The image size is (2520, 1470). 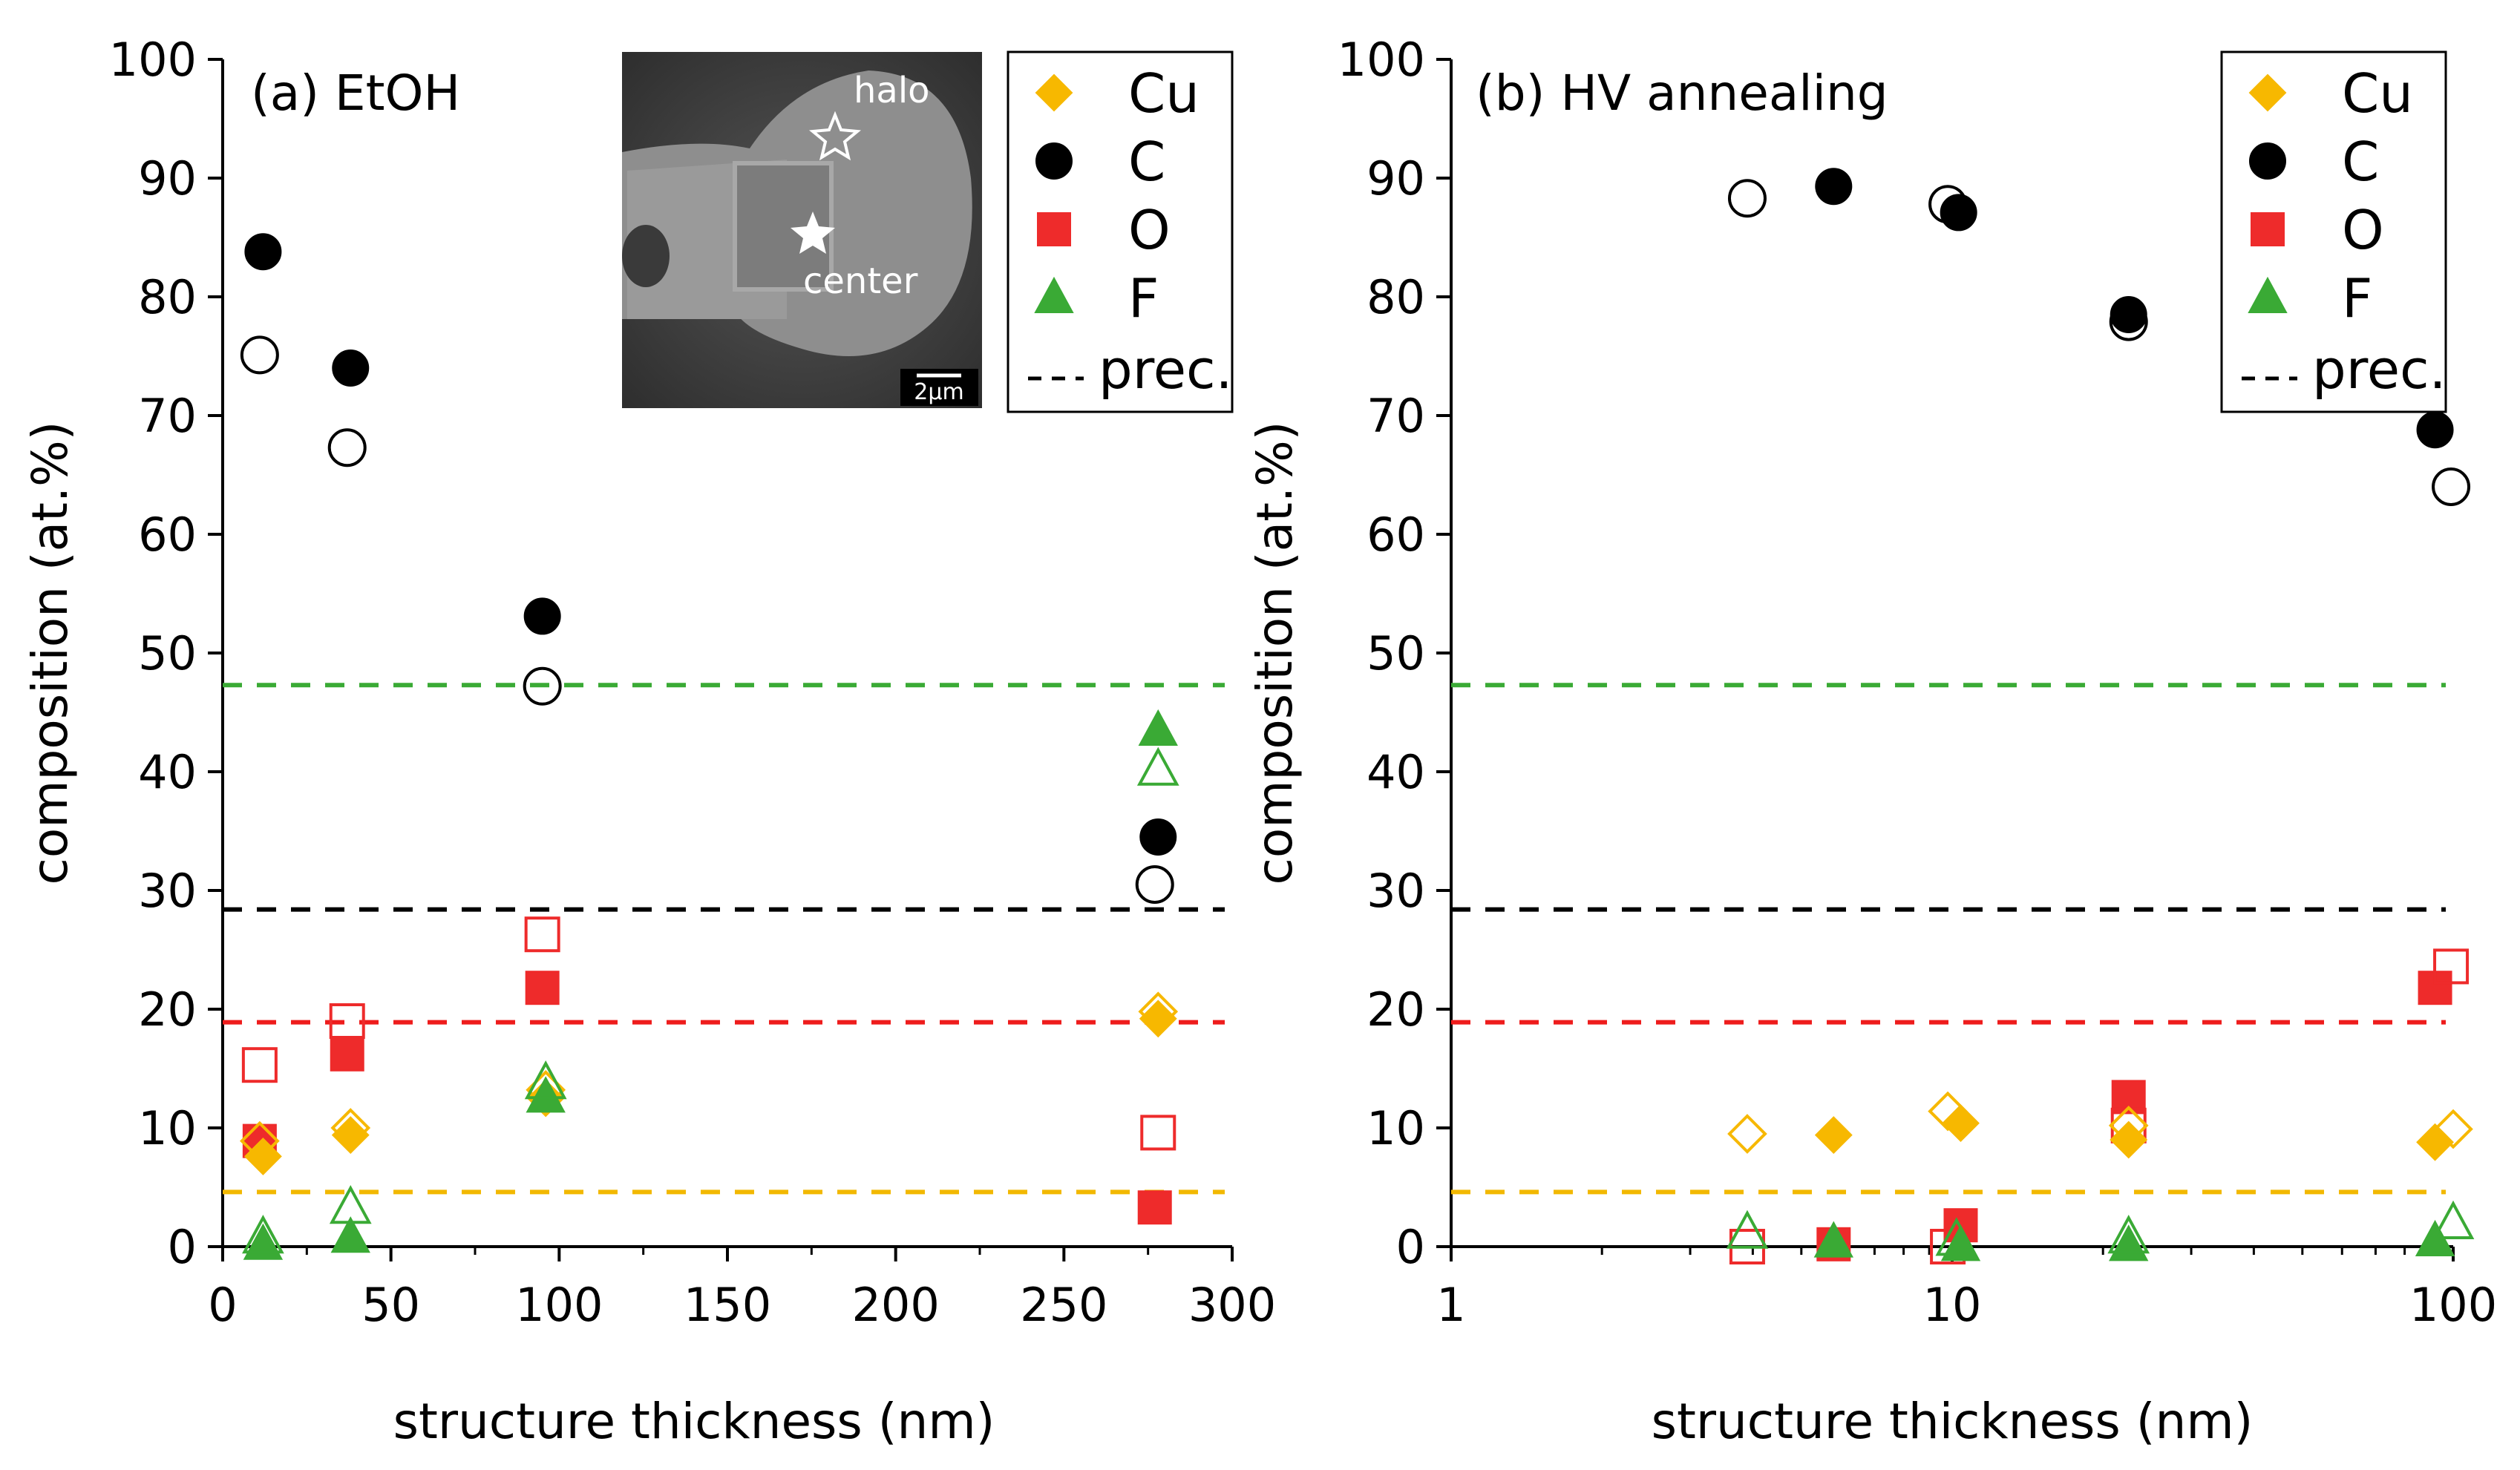 What do you see at coordinates (1953, 1422) in the screenshot?
I see `panel-b-xlabel: structure thickness (nm)` at bounding box center [1953, 1422].